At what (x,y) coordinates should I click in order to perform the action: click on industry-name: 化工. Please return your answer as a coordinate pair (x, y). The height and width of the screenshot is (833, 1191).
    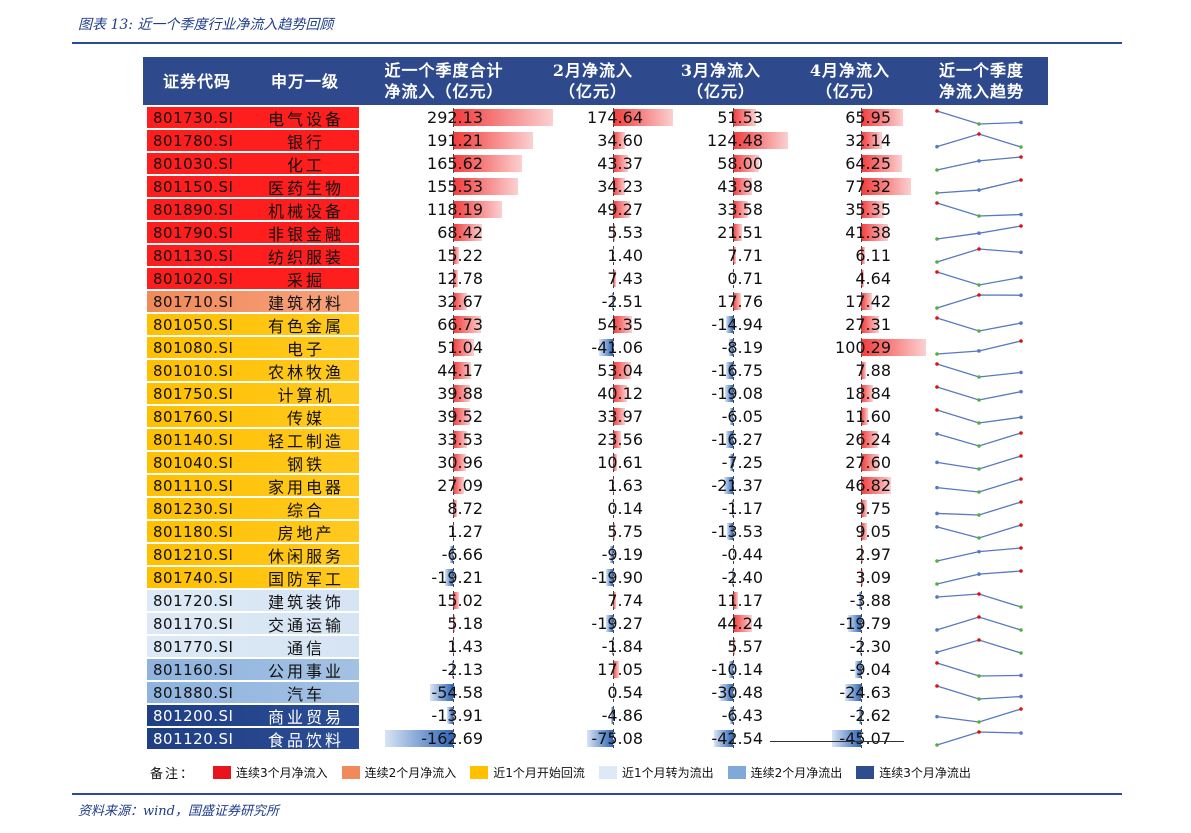
    Looking at the image, I should click on (305, 165).